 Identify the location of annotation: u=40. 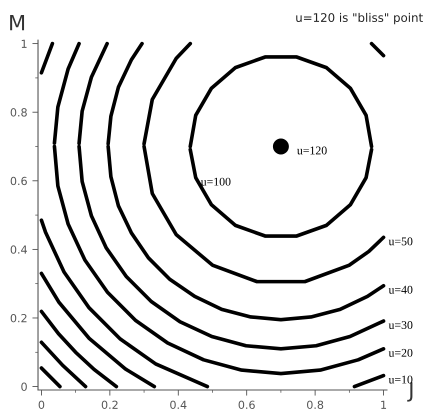
(400, 290).